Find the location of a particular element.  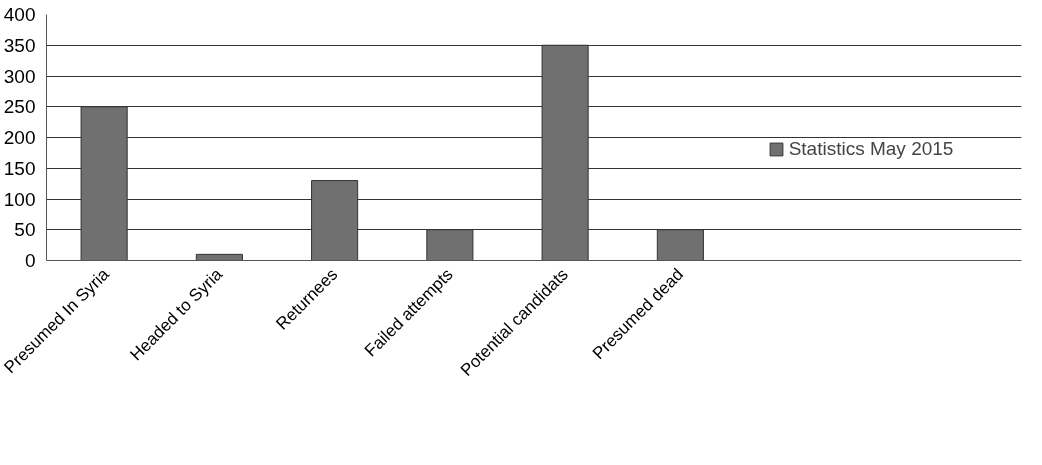

bar is located at coordinates (219, 257).